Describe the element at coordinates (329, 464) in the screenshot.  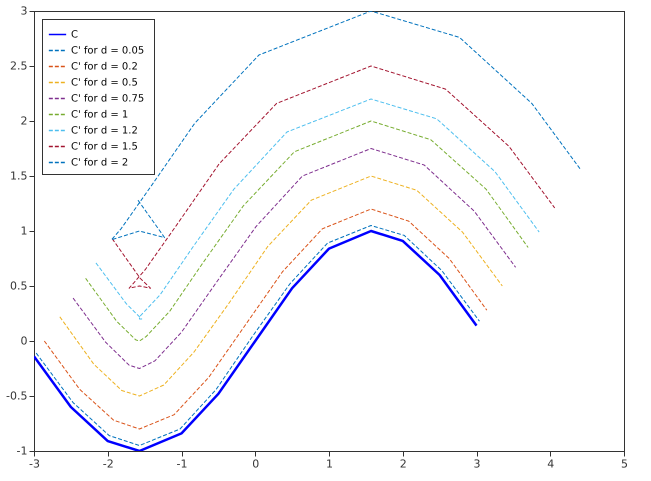
I see `x-tick-label: 1` at that location.